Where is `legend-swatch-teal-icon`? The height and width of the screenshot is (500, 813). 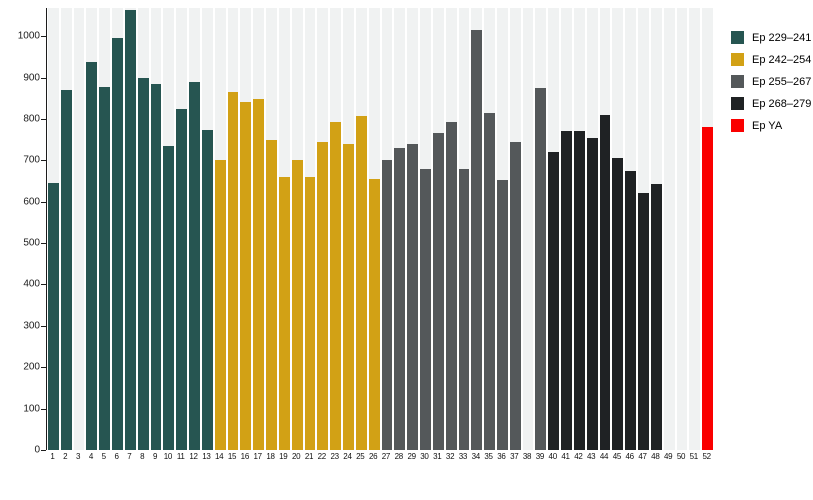 legend-swatch-teal-icon is located at coordinates (737, 37).